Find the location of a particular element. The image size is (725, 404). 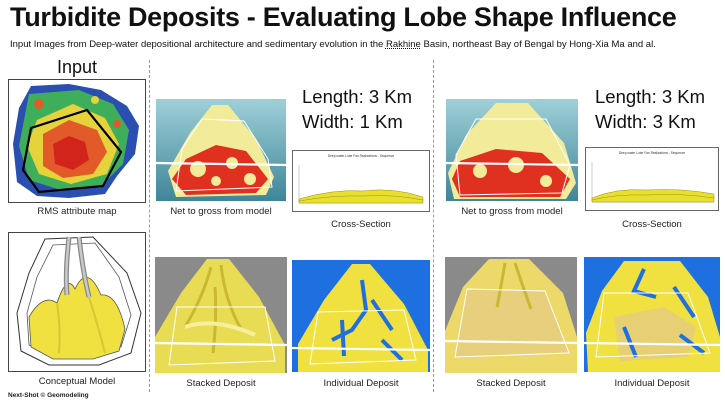

scenario-1-length: Length: 3 Km is located at coordinates (357, 96).